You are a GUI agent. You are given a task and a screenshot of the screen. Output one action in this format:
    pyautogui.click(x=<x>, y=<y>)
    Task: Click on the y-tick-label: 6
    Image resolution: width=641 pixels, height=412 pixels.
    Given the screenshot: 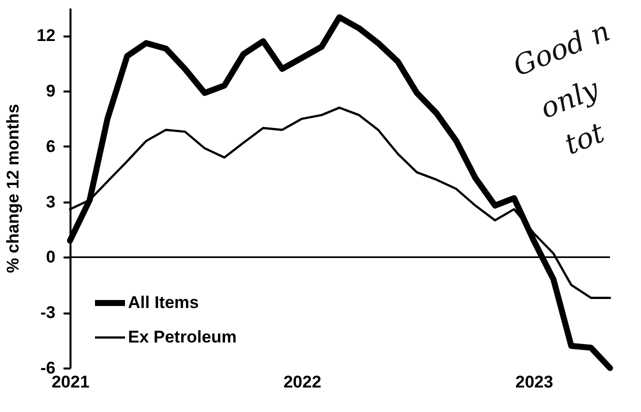 What is the action you would take?
    pyautogui.click(x=51, y=146)
    